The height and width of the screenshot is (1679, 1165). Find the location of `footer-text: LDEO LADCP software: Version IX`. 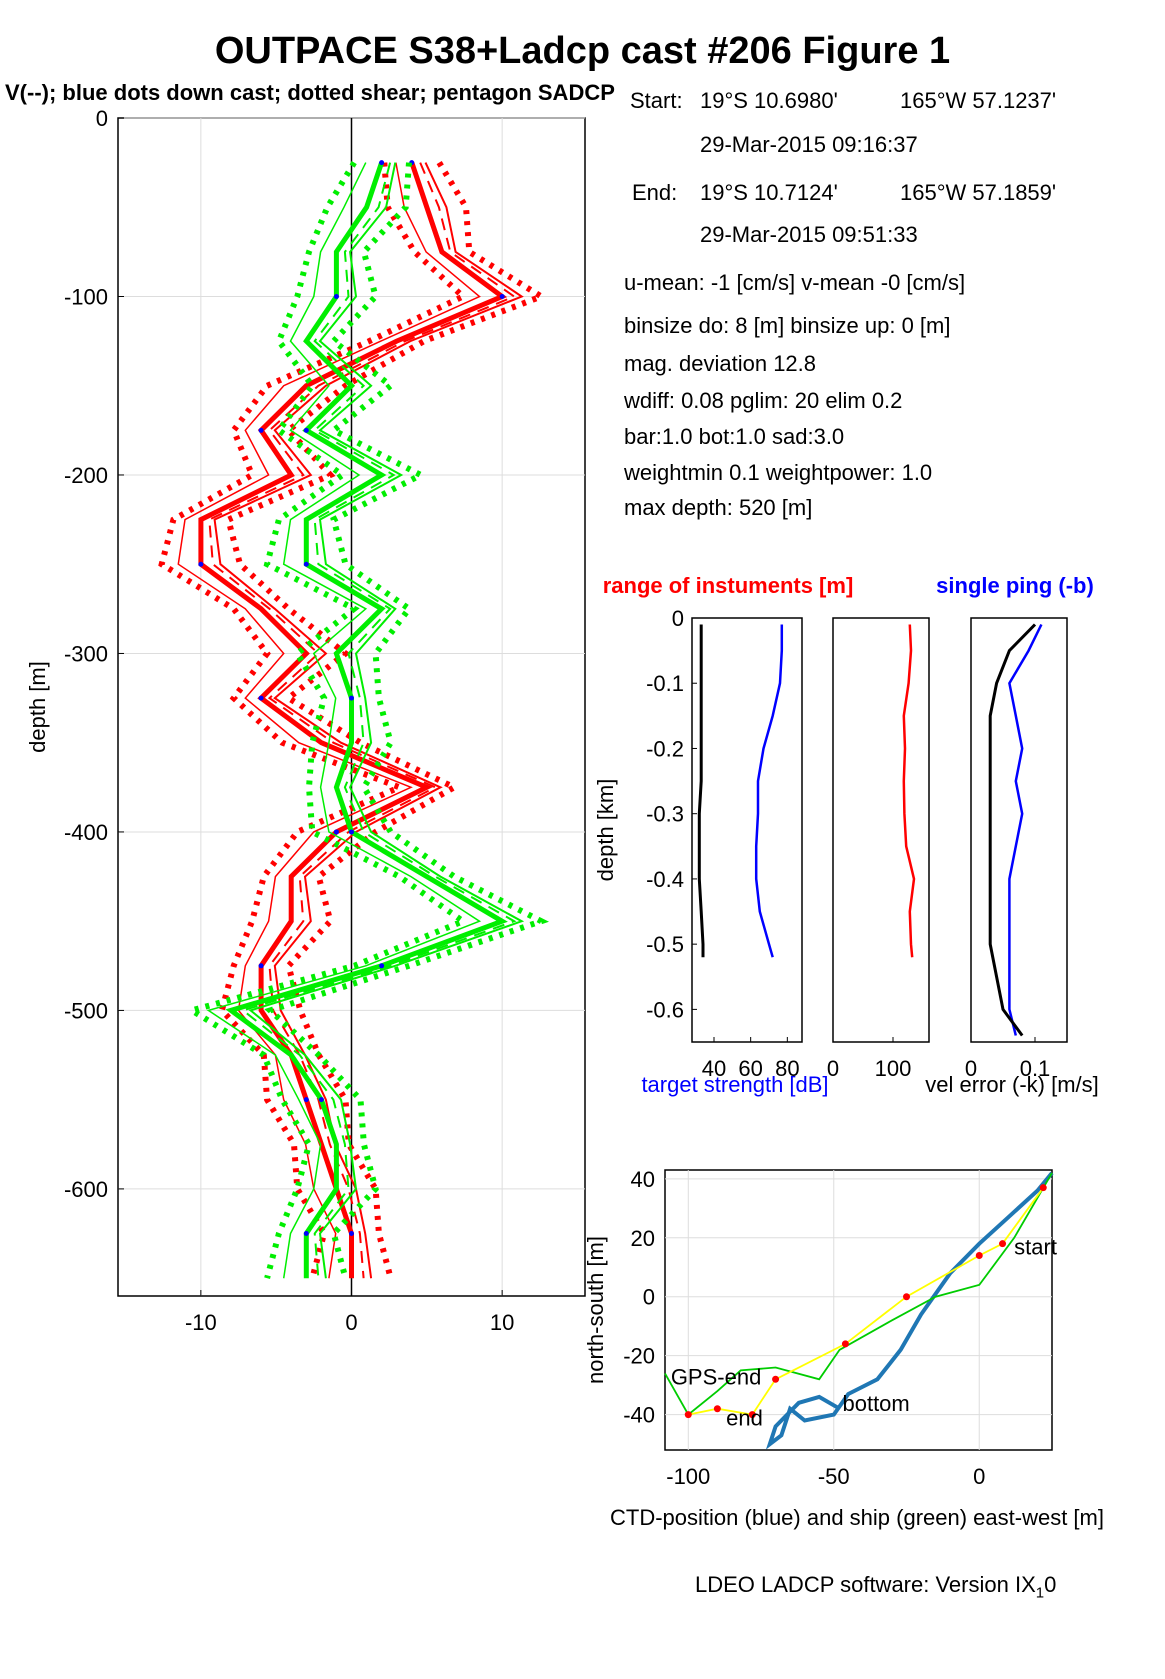

footer-text: LDEO LADCP software: Version IX is located at coordinates (865, 1584).